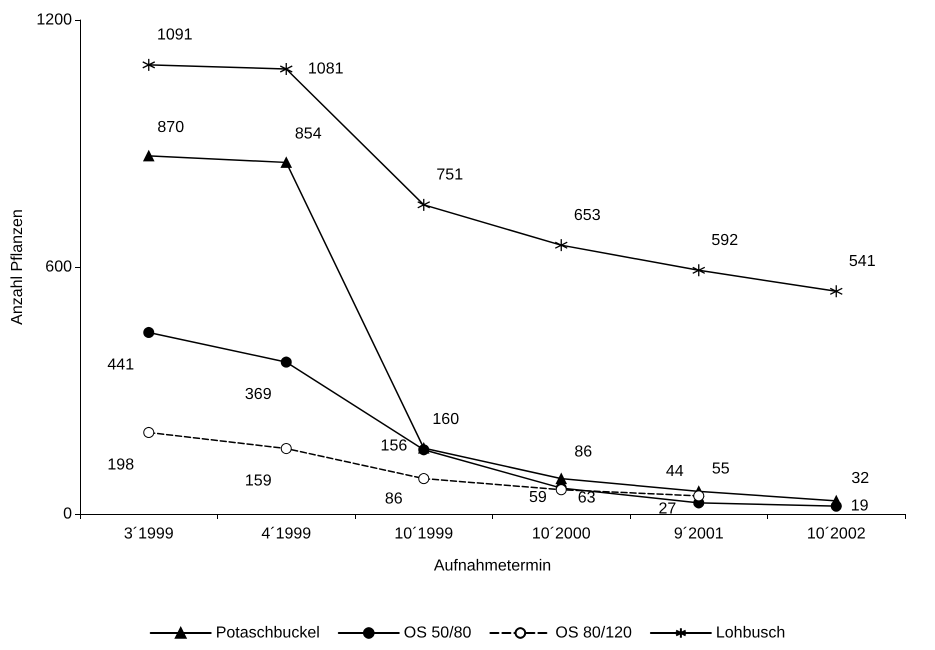 This screenshot has width=935, height=650. I want to click on data-label: 1091, so click(174, 35).